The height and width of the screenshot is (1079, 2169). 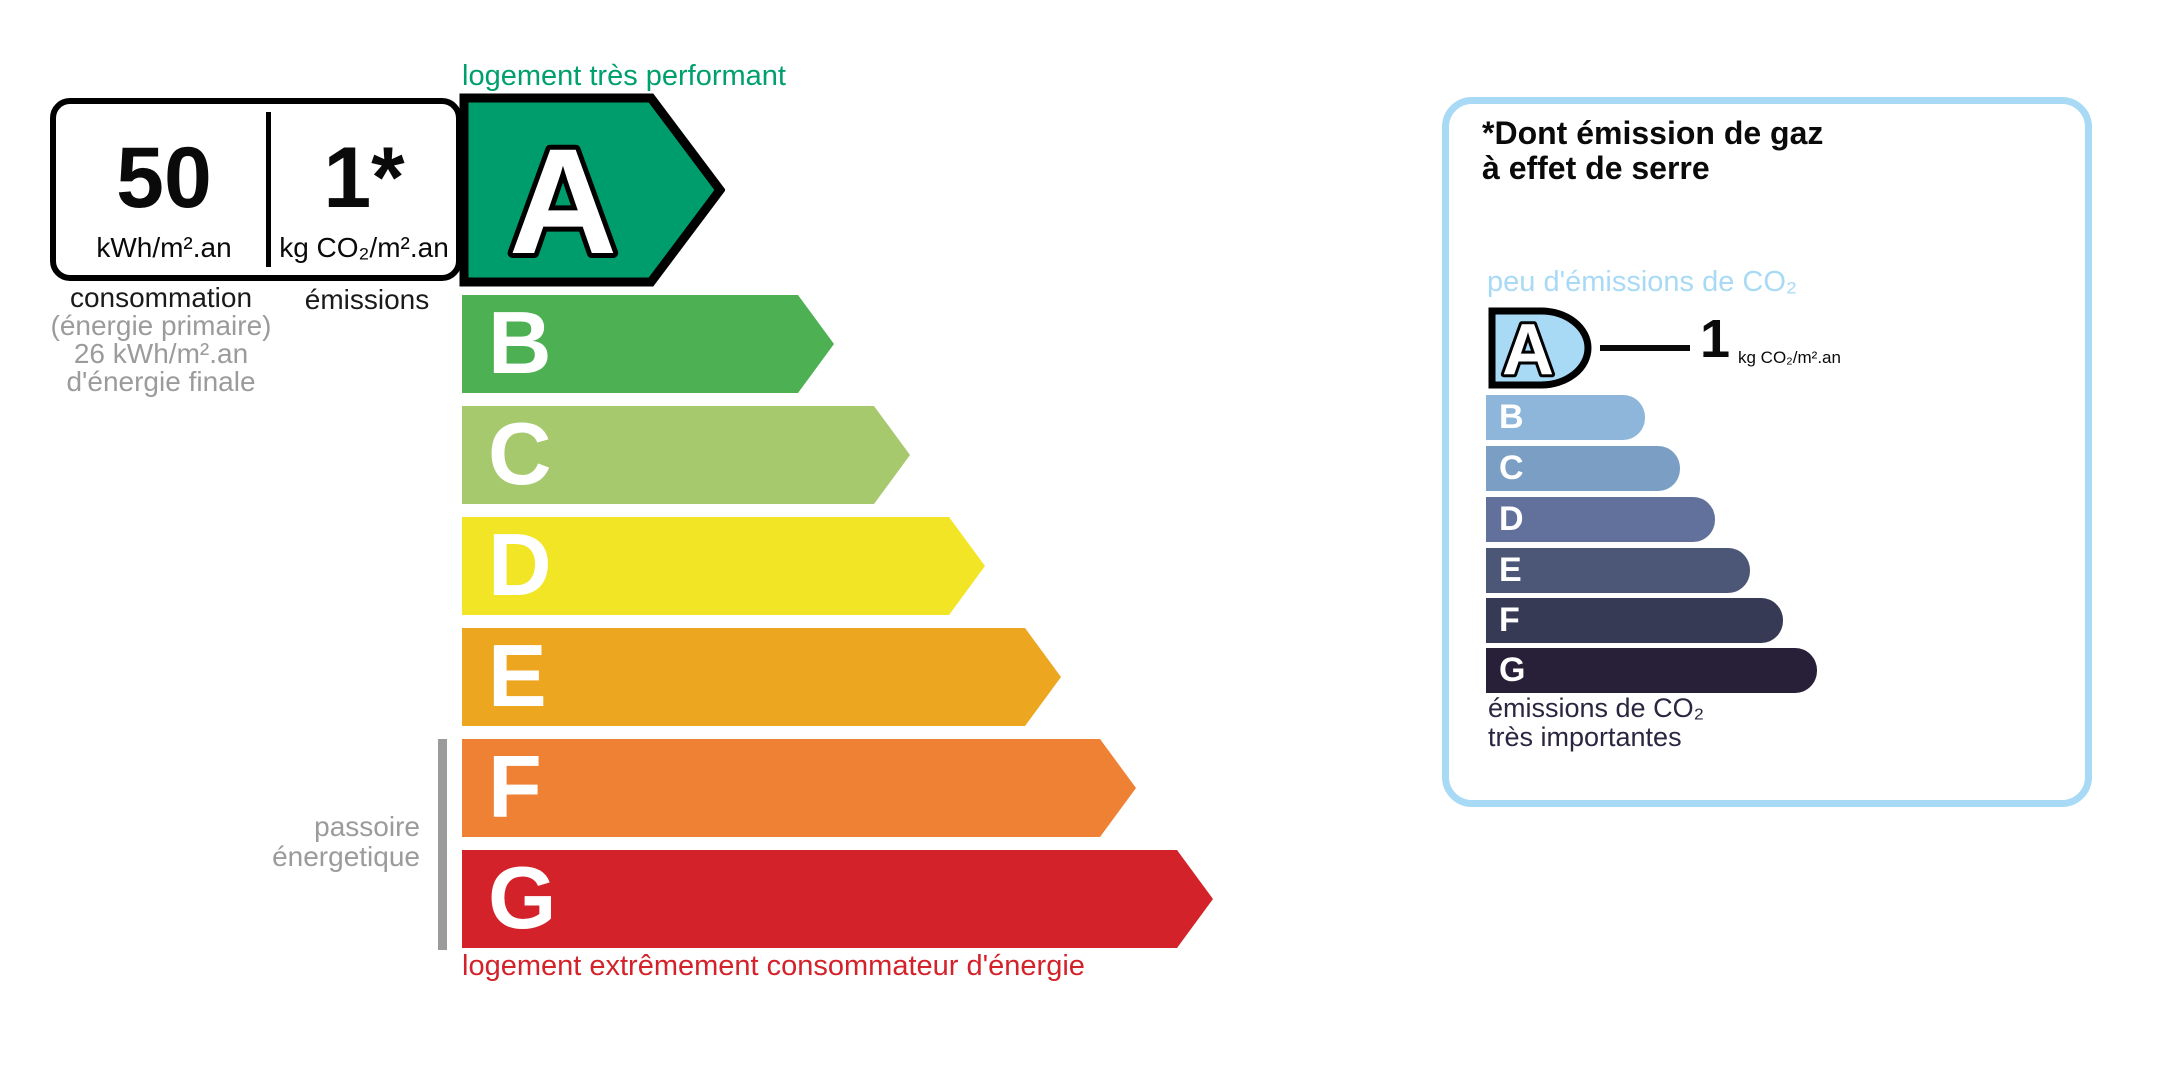 I want to click on co2-bar-f-letter: F, so click(x=1509, y=620).